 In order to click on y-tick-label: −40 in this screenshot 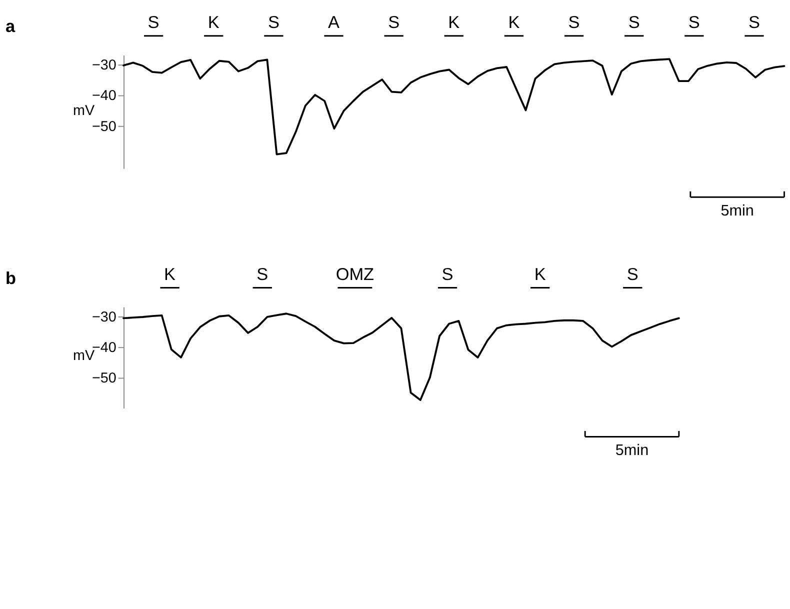, I will do `click(104, 96)`.